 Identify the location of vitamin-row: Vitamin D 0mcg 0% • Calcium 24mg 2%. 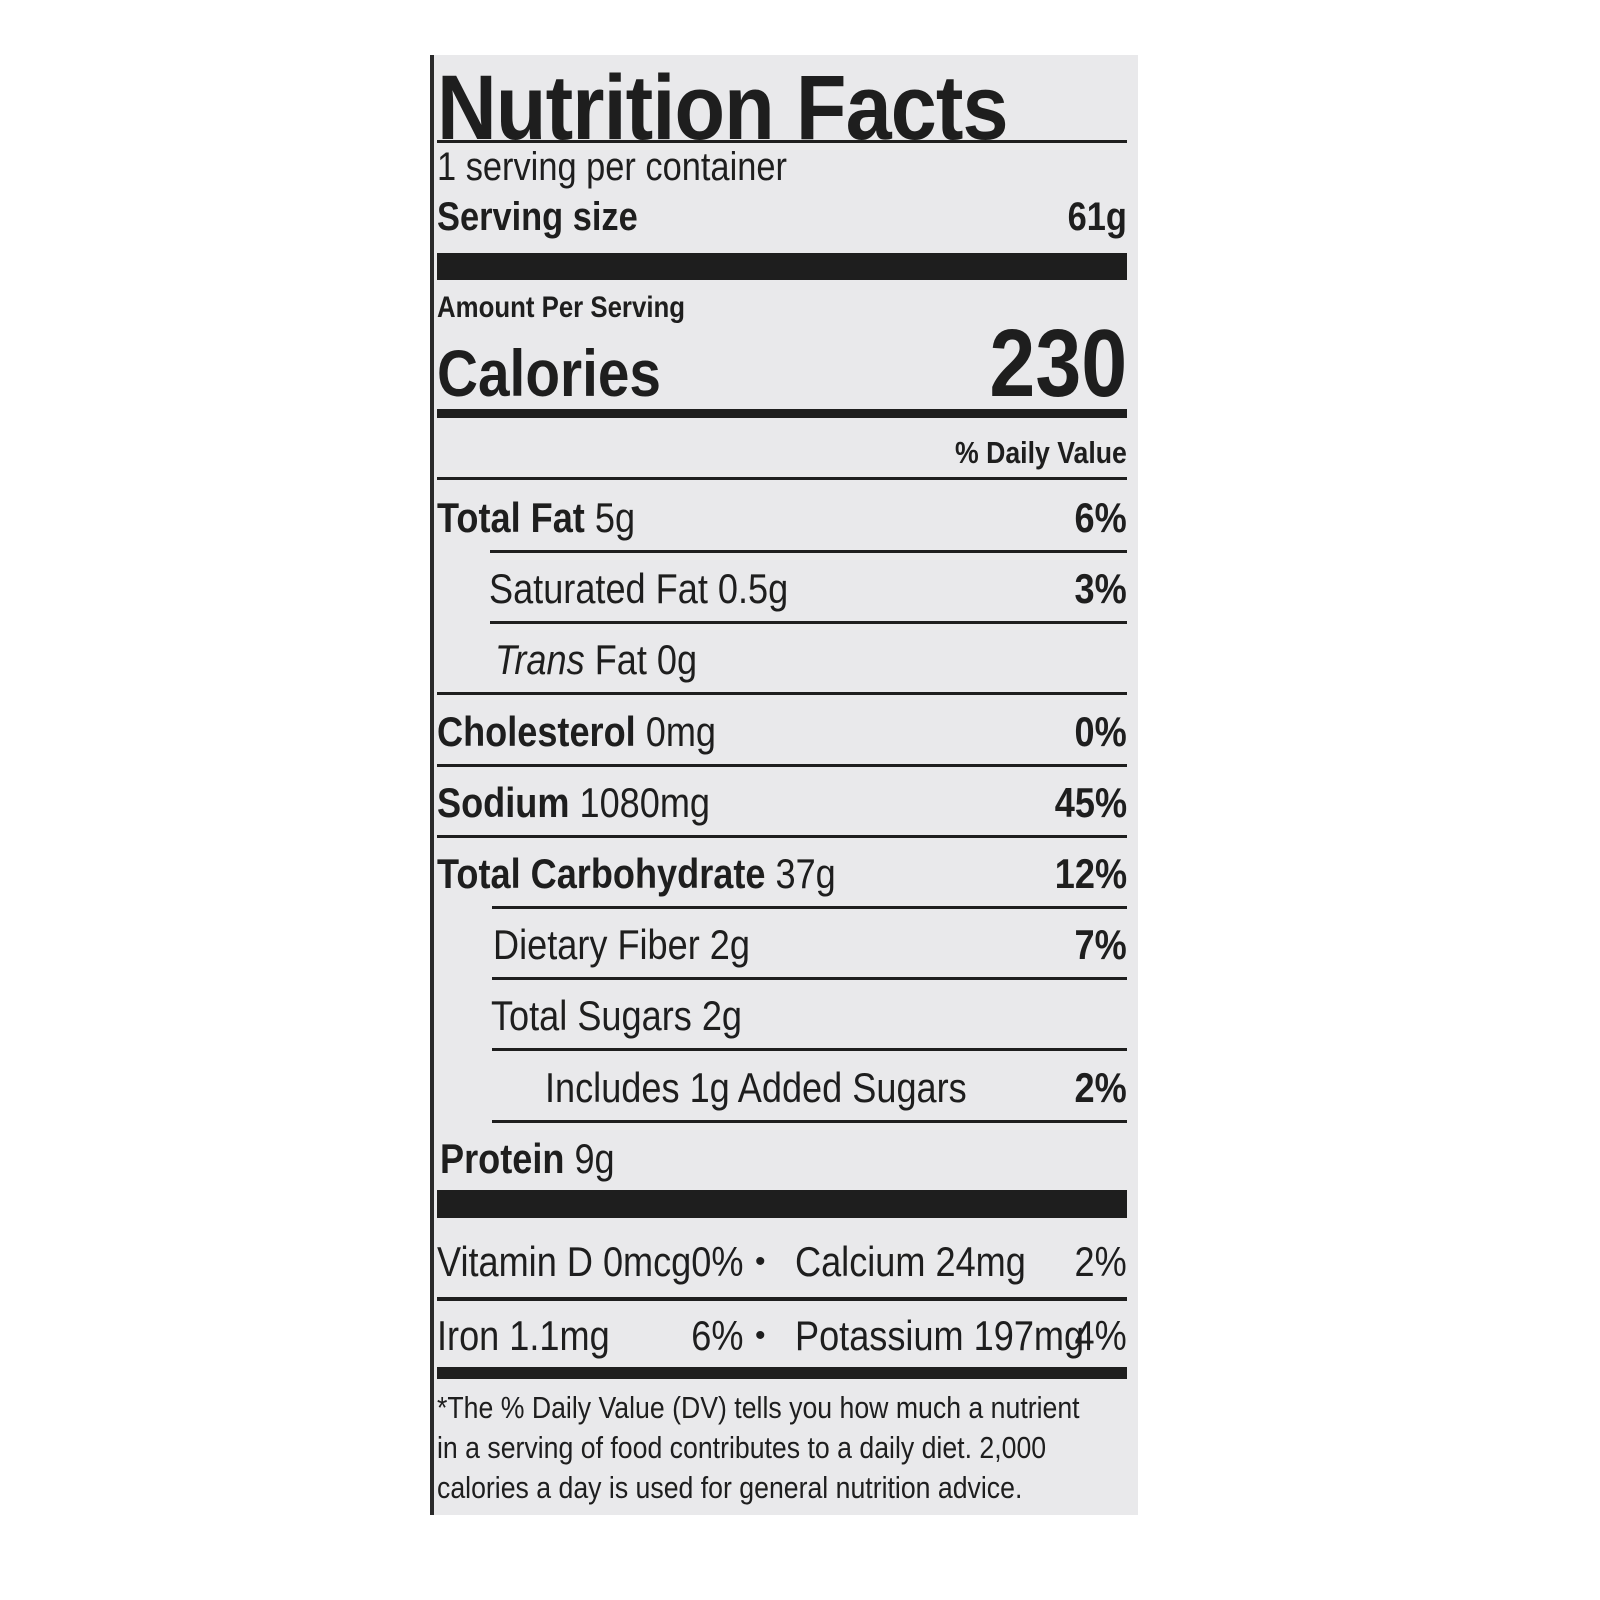
(782, 1262).